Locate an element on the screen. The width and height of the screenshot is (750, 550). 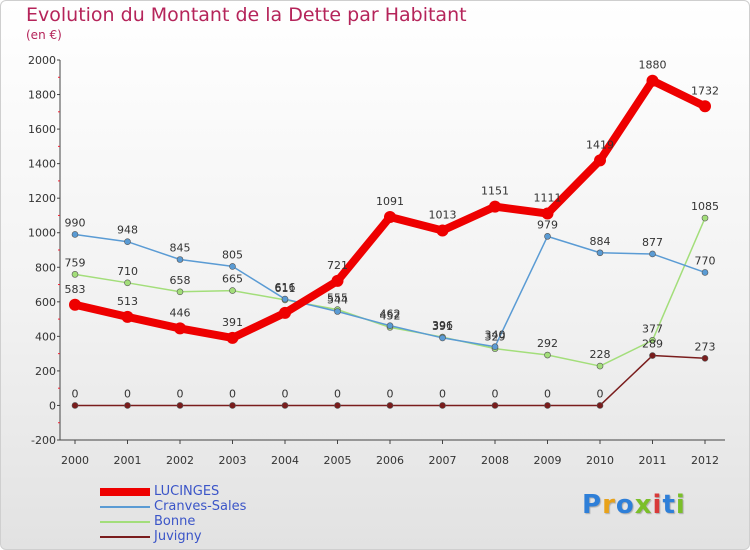
data-label: 1013 is located at coordinates (443, 214).